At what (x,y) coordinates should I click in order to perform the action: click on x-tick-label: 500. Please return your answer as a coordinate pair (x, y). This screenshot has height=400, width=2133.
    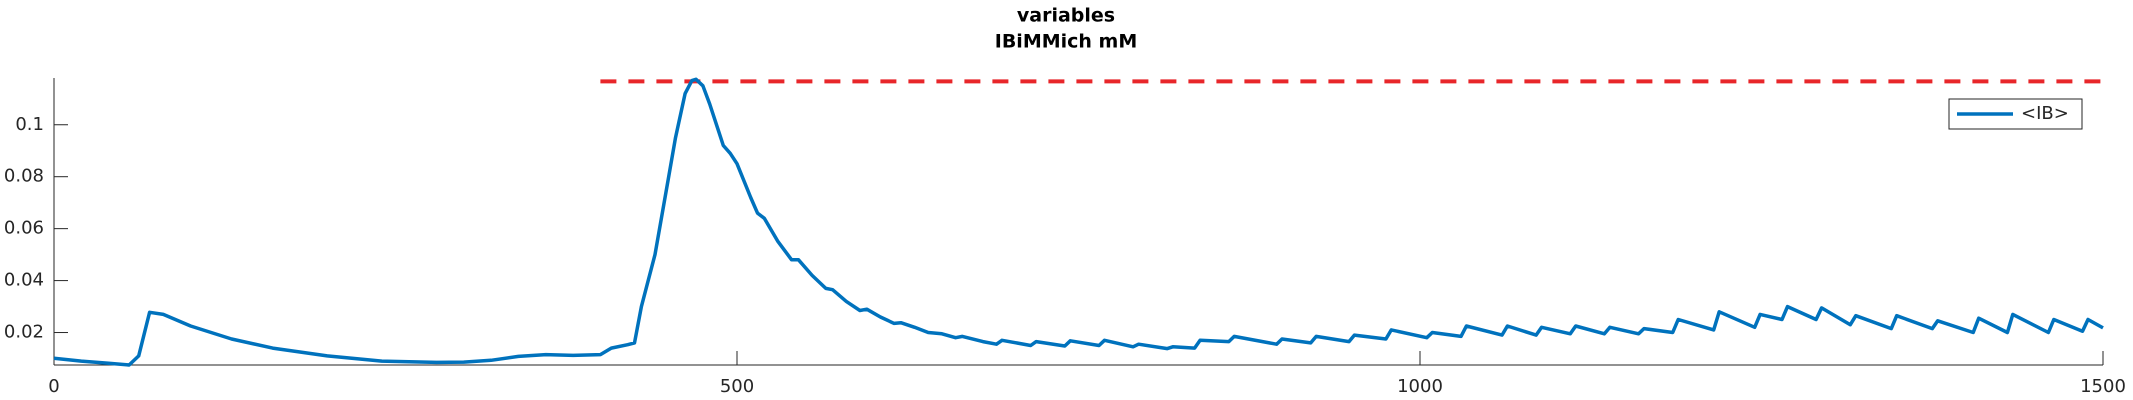
    Looking at the image, I should click on (737, 386).